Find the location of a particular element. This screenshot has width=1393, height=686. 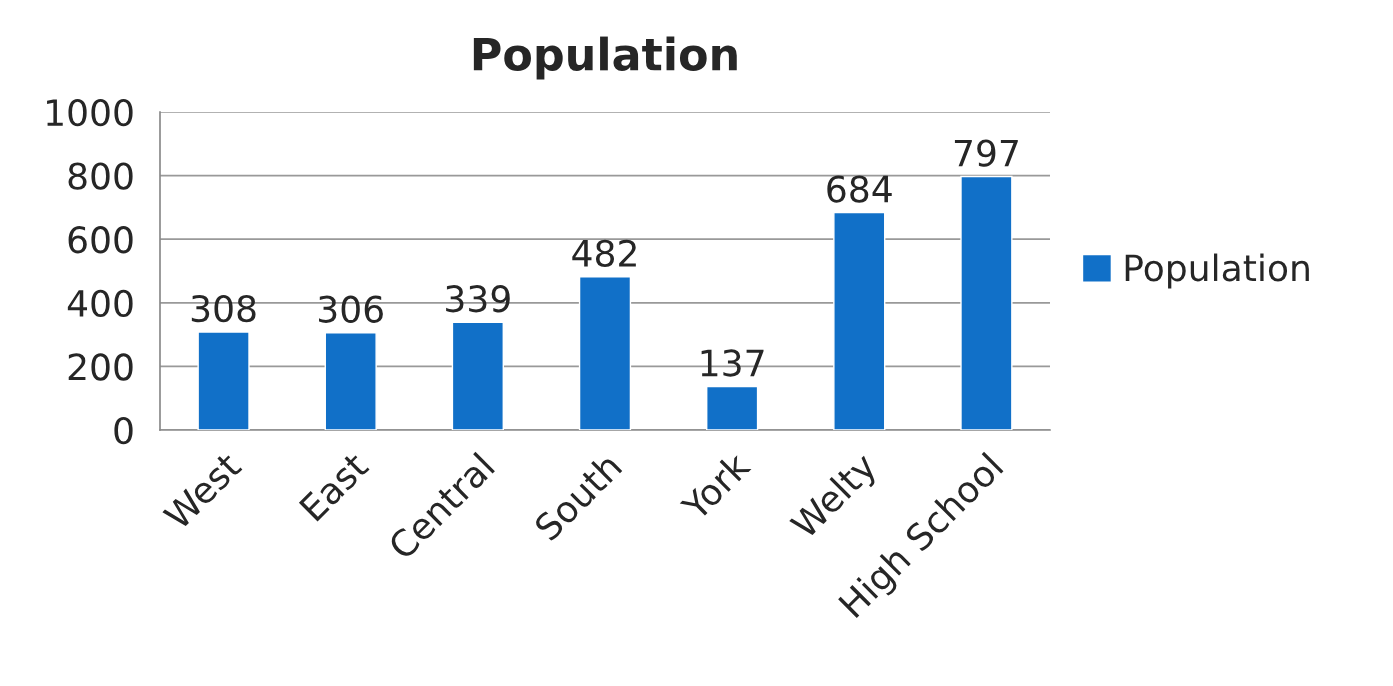

data-label: 684 is located at coordinates (859, 189).